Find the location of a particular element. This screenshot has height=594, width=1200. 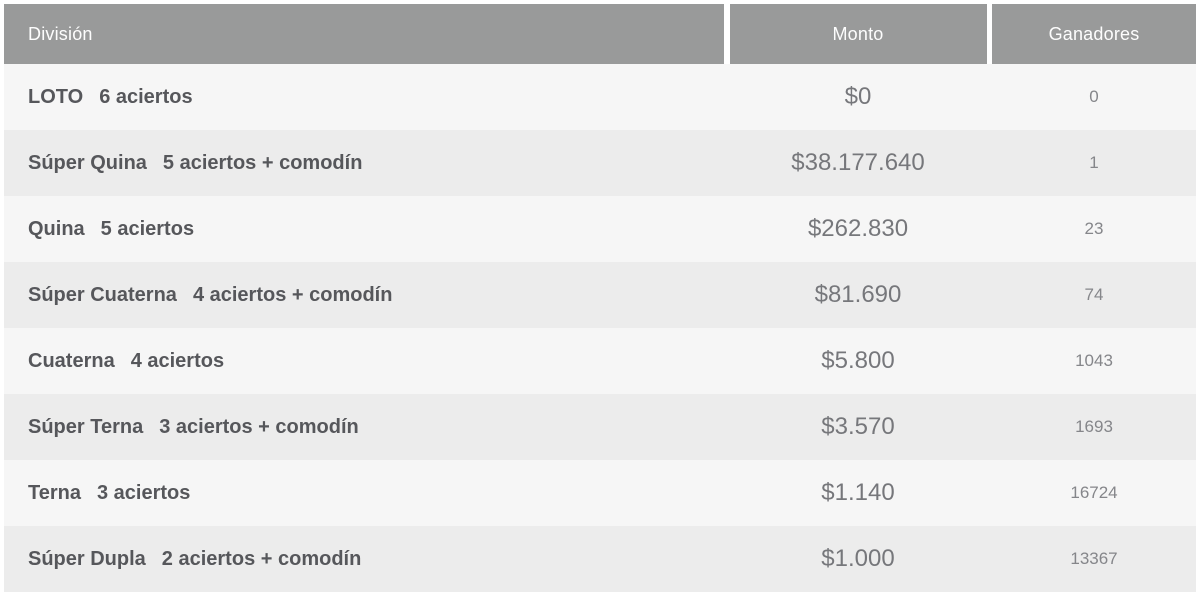

division-name: Súper Cuaterna is located at coordinates (102, 294).